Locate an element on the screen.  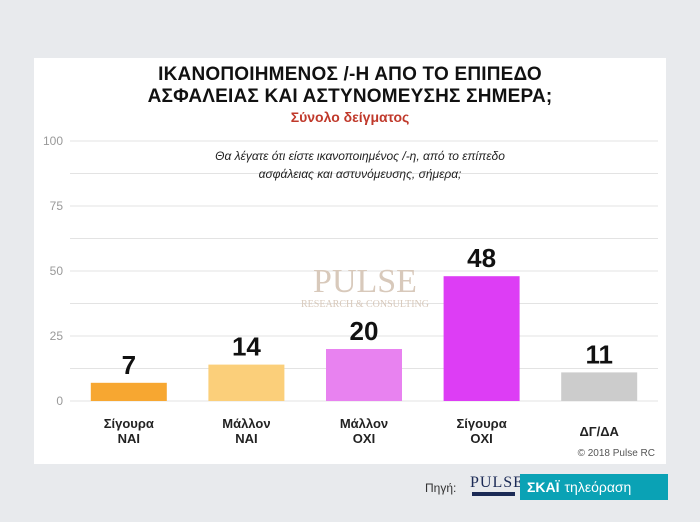
pulse-logo: PULSE is located at coordinates (497, 487).